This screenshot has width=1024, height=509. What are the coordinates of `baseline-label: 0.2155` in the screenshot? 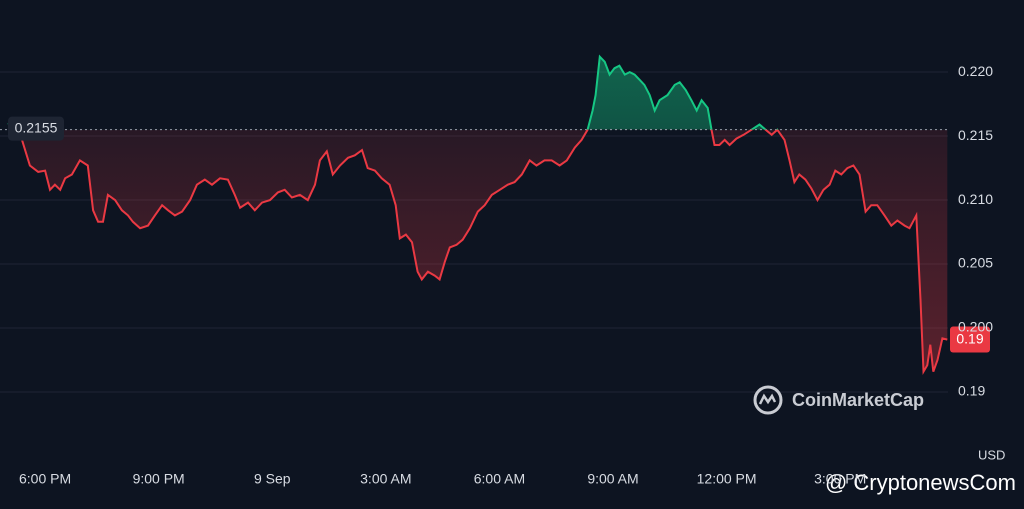 It's located at (36, 127).